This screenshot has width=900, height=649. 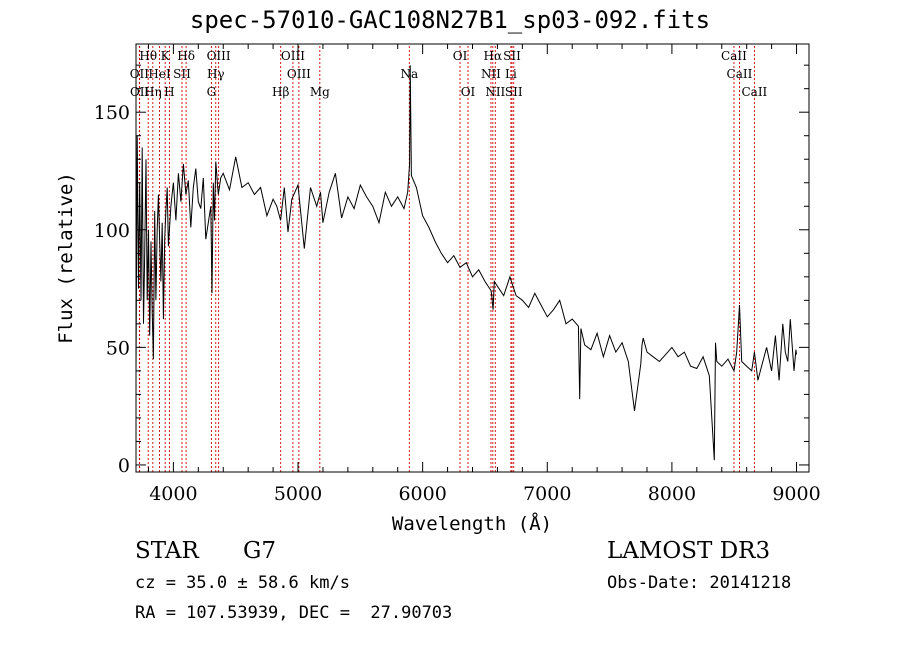 What do you see at coordinates (511, 74) in the screenshot?
I see `line-marker-label: Li` at bounding box center [511, 74].